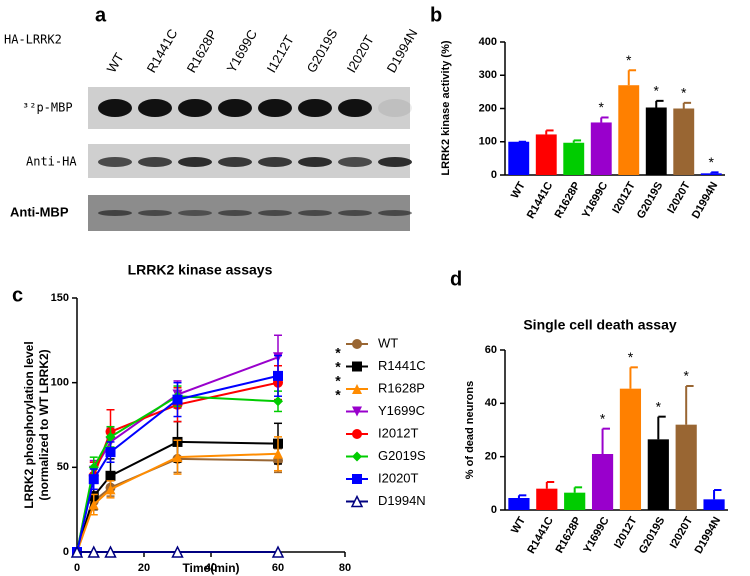  What do you see at coordinates (402, 500) in the screenshot?
I see `legend-label: D1994N` at bounding box center [402, 500].